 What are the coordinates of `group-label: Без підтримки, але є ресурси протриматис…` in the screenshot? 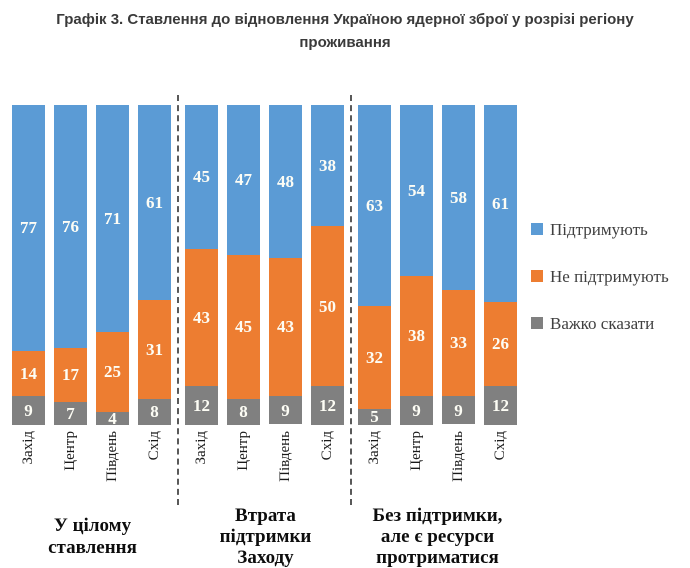 It's located at (437, 536).